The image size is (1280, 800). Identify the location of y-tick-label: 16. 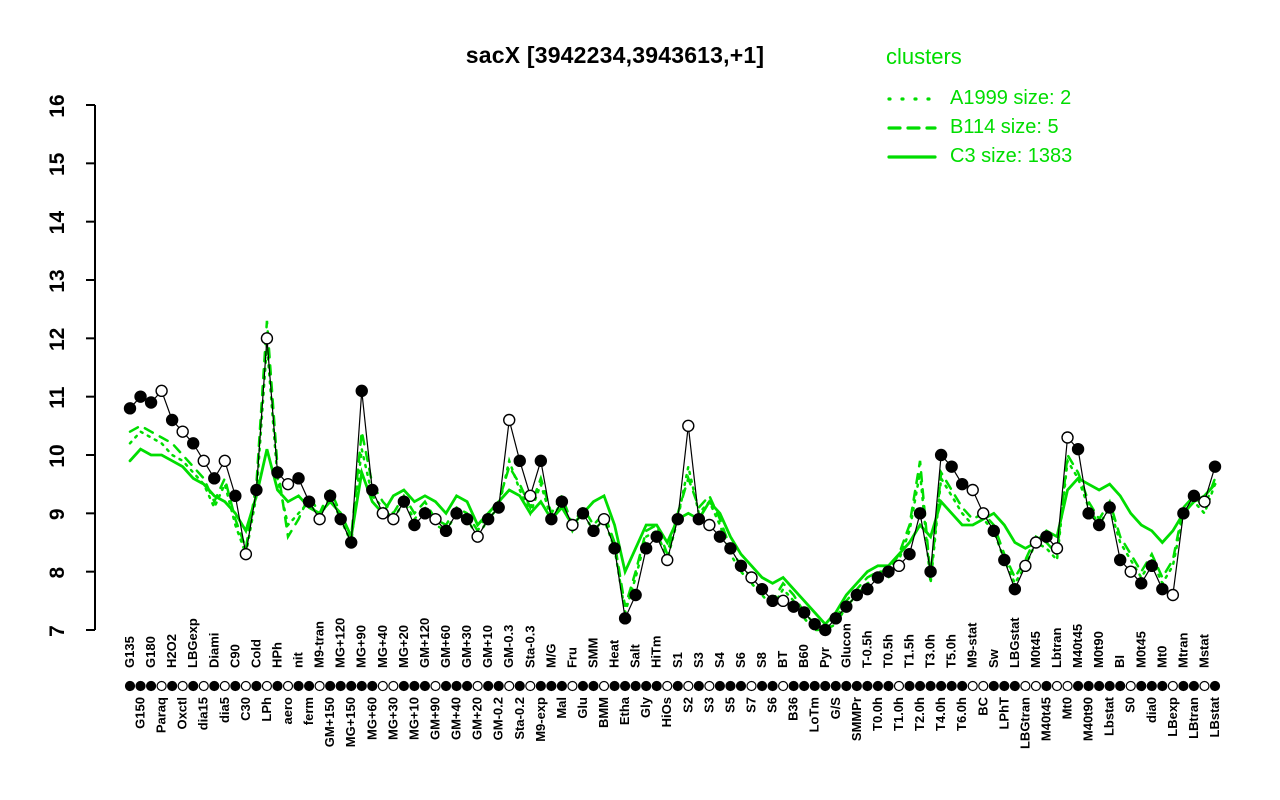
(57, 105).